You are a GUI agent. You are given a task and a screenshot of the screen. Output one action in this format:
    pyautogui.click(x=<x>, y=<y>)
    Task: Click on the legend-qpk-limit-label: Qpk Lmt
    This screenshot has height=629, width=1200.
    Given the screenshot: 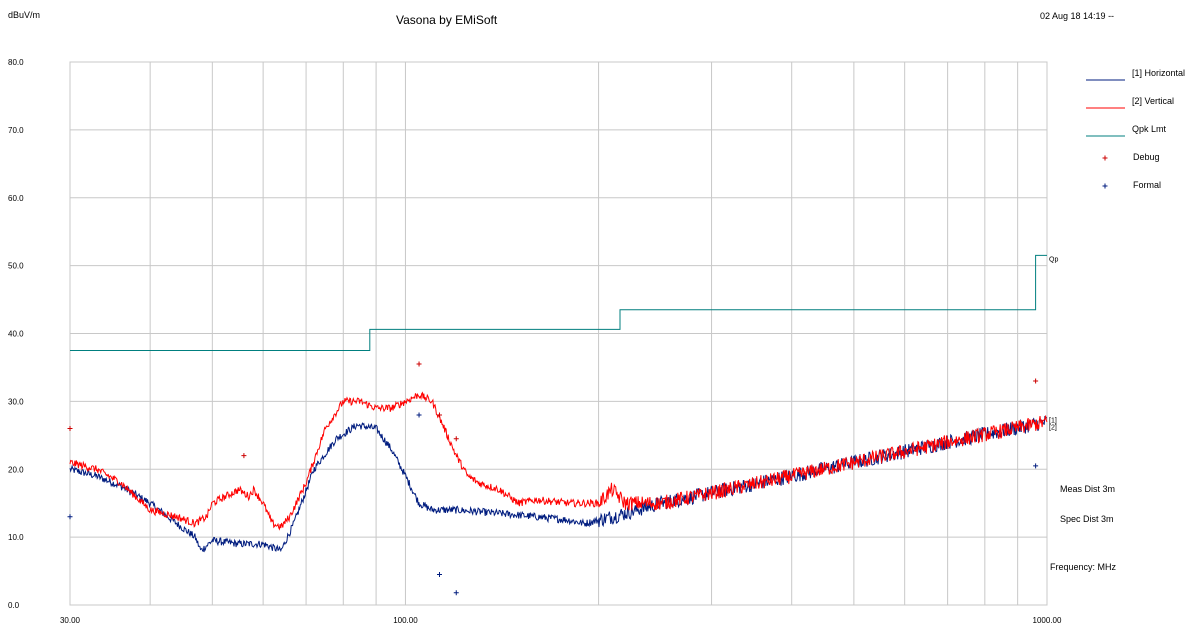 What is the action you would take?
    pyautogui.click(x=1149, y=129)
    